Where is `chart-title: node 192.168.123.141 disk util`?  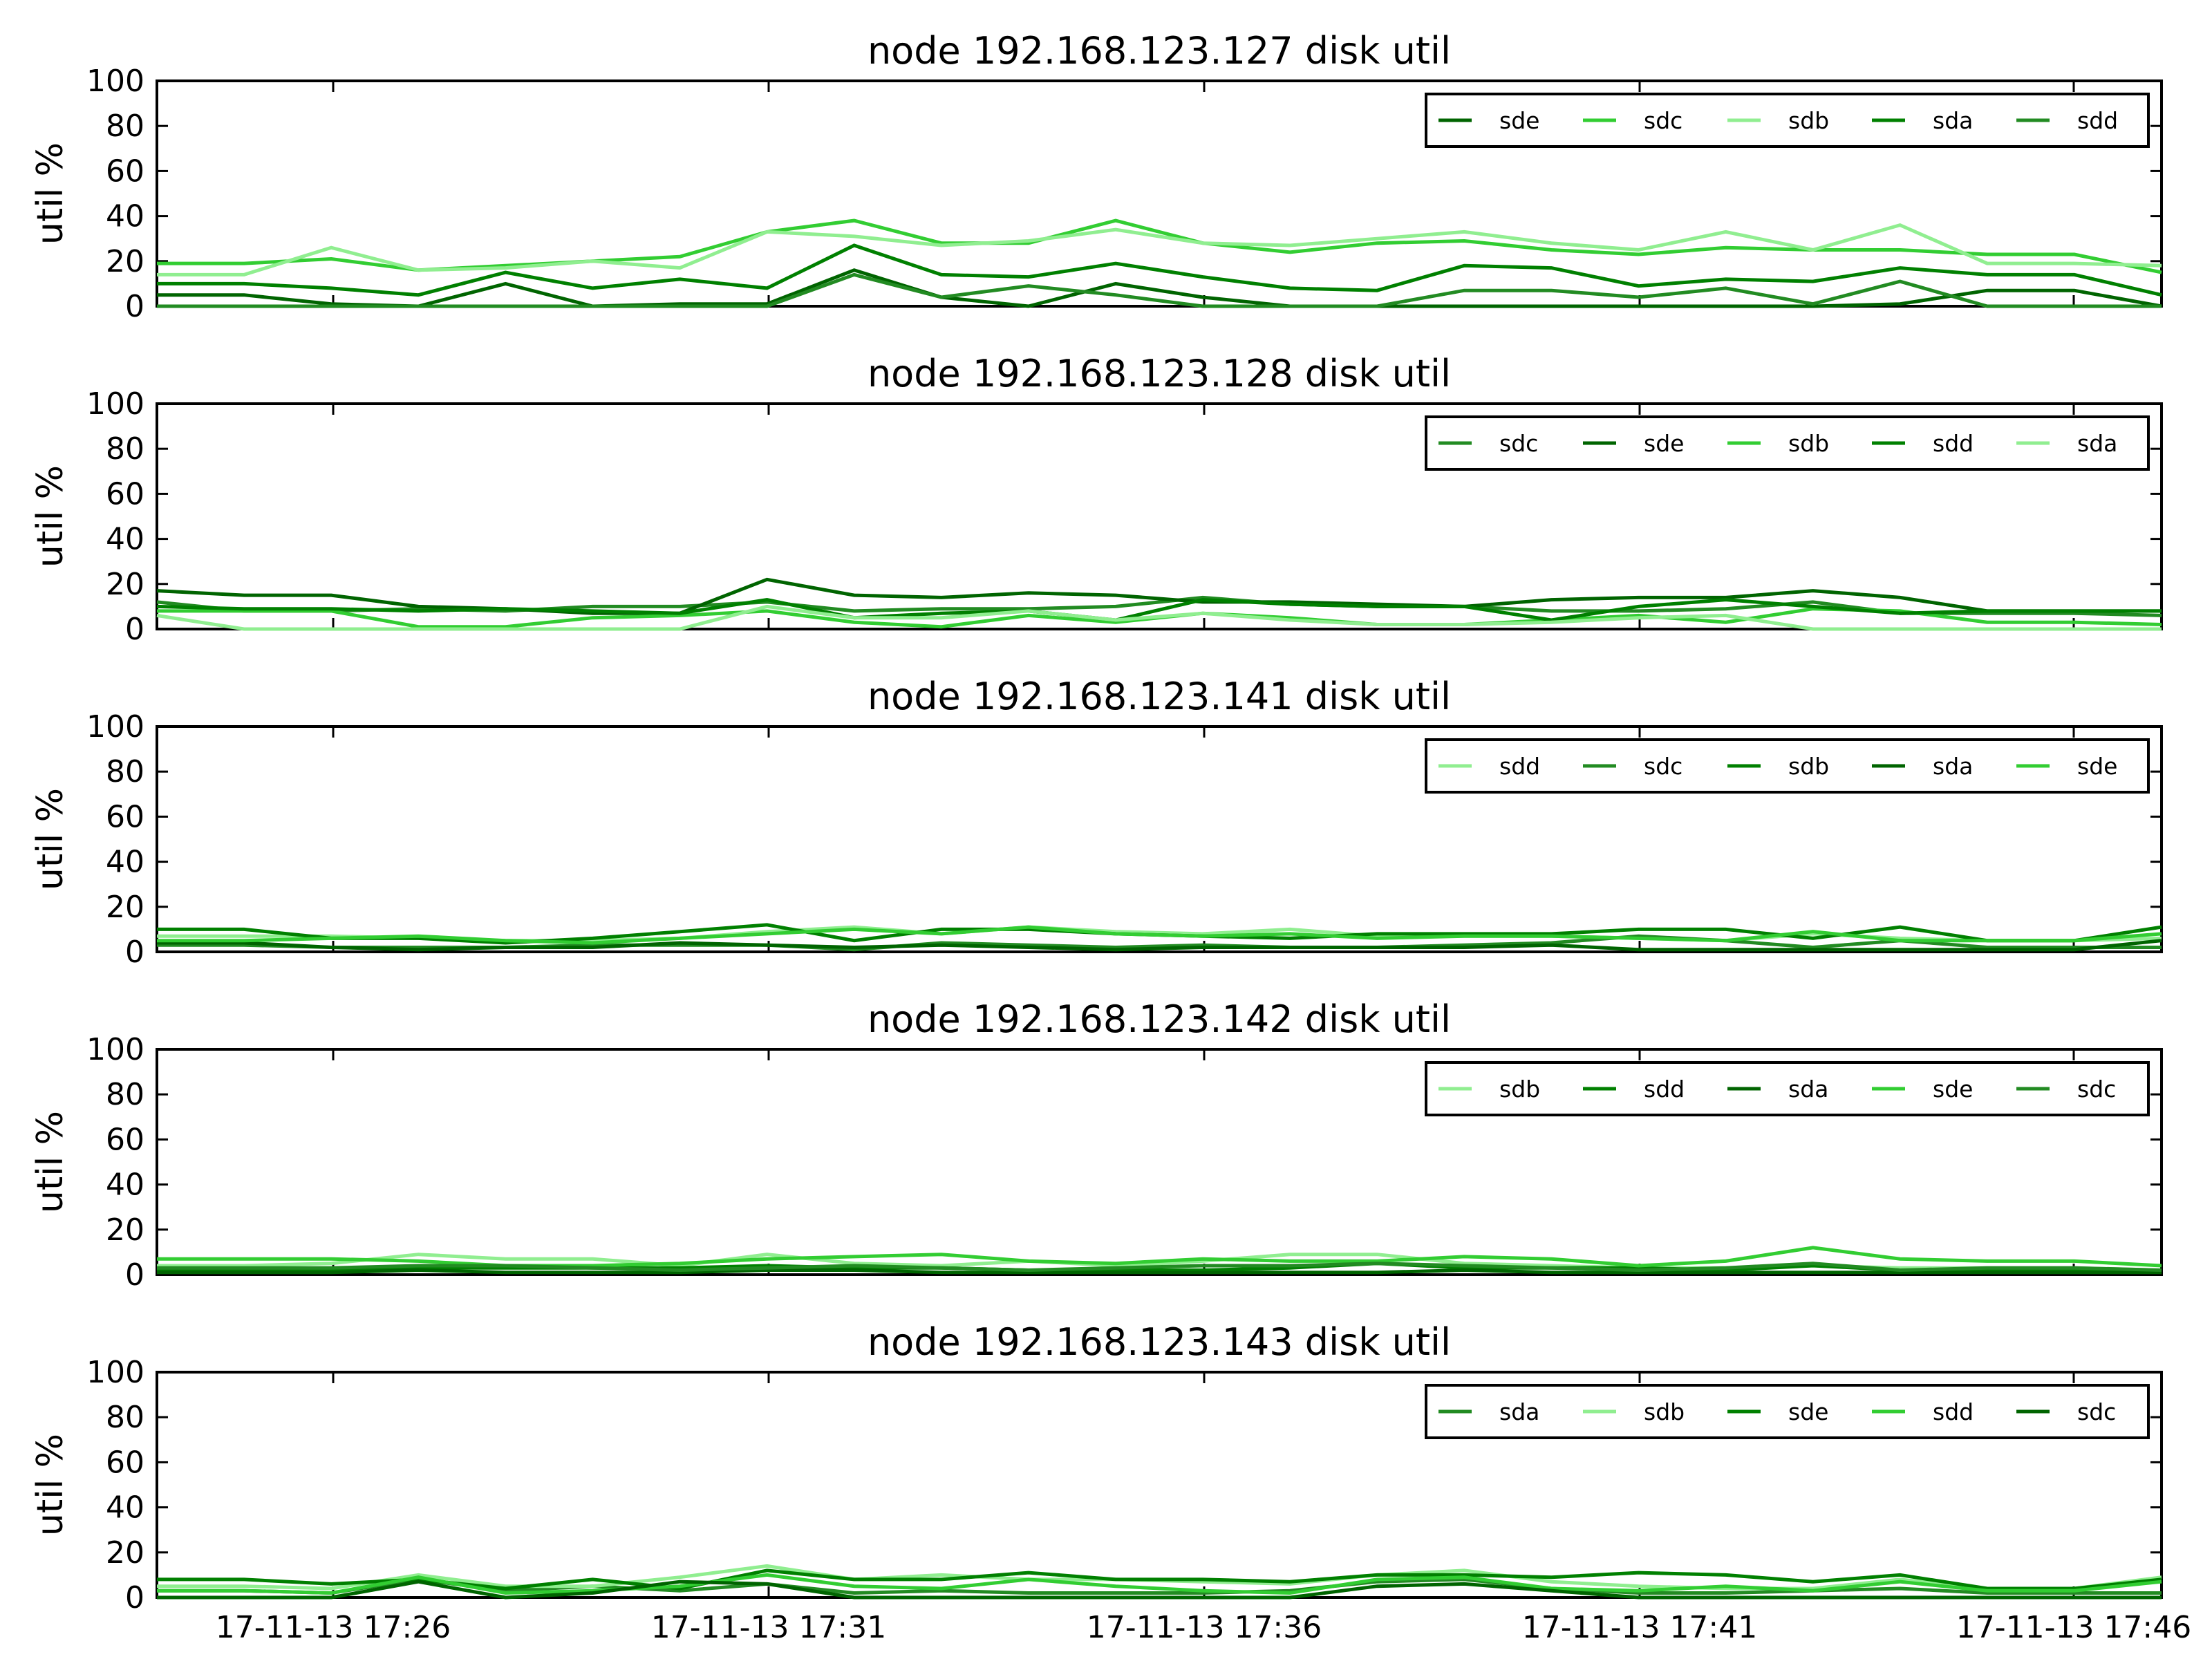 chart-title: node 192.168.123.141 disk util is located at coordinates (1159, 697).